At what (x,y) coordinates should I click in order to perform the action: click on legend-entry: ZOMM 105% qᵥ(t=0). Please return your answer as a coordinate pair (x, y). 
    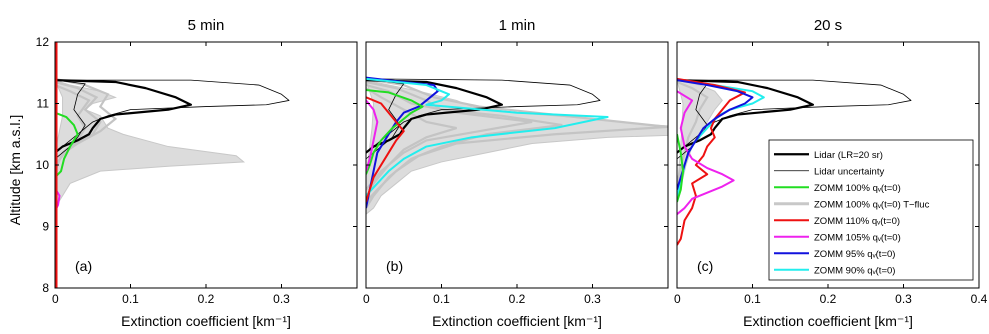
    Looking at the image, I should click on (837, 237).